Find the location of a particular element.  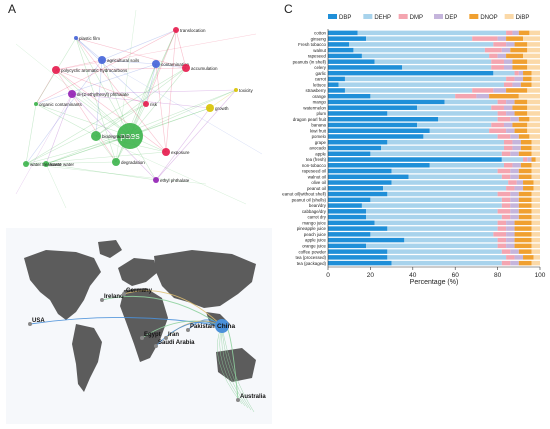

panel-a-letter: A is located at coordinates (12, 9).